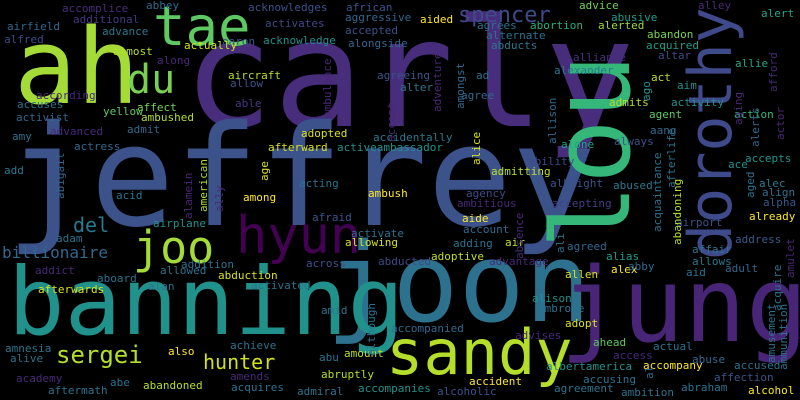  Describe the element at coordinates (247, 83) in the screenshot. I see `word-allow: allow` at that location.